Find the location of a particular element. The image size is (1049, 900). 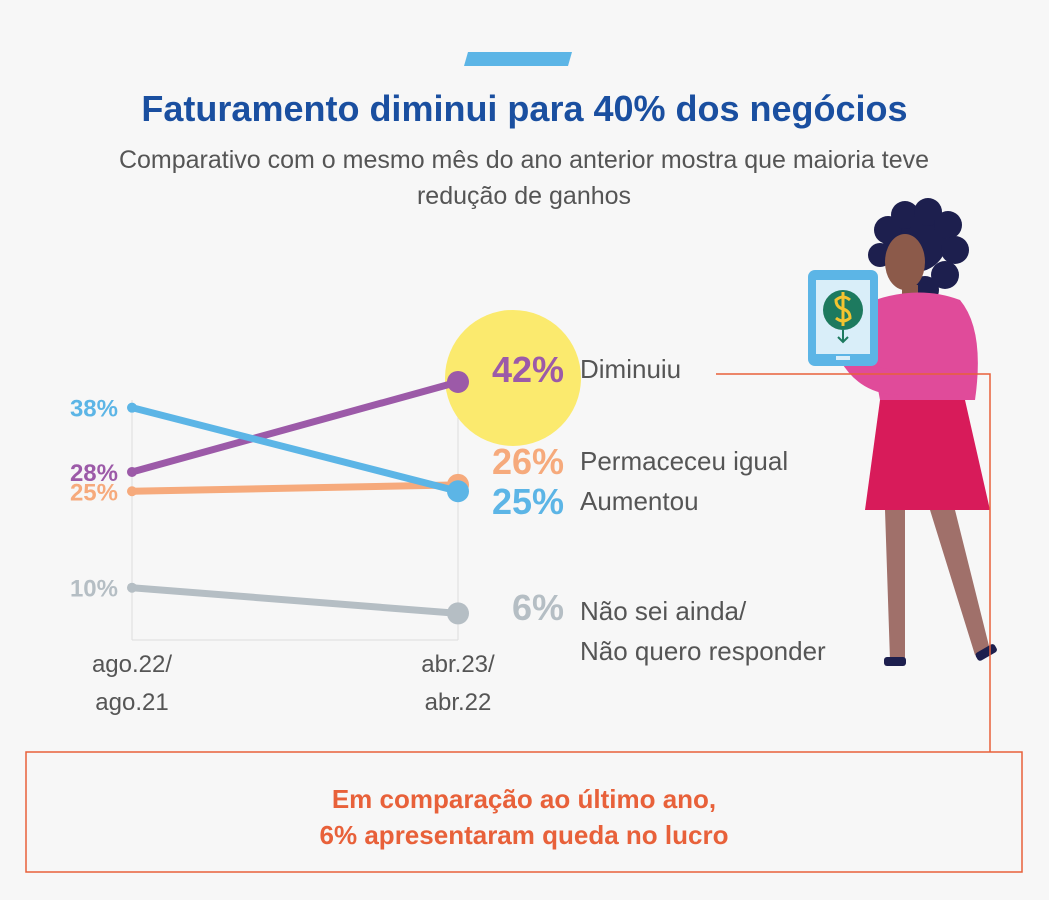

callout-text: 6% apresentaram queda no lucro is located at coordinates (524, 835).